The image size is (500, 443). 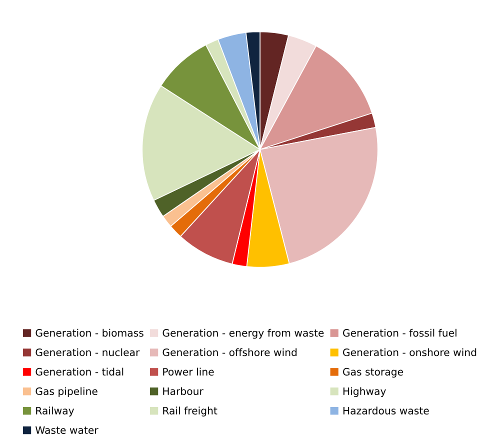 What do you see at coordinates (190, 411) in the screenshot?
I see `legend-label: Rail freight` at bounding box center [190, 411].